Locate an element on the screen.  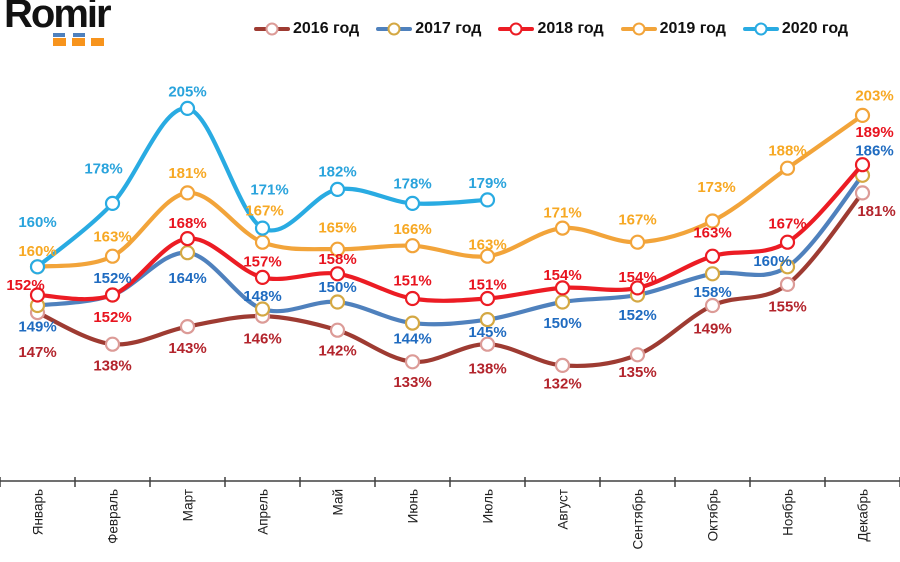
romir-logo: Romir is located at coordinates (79, 28).